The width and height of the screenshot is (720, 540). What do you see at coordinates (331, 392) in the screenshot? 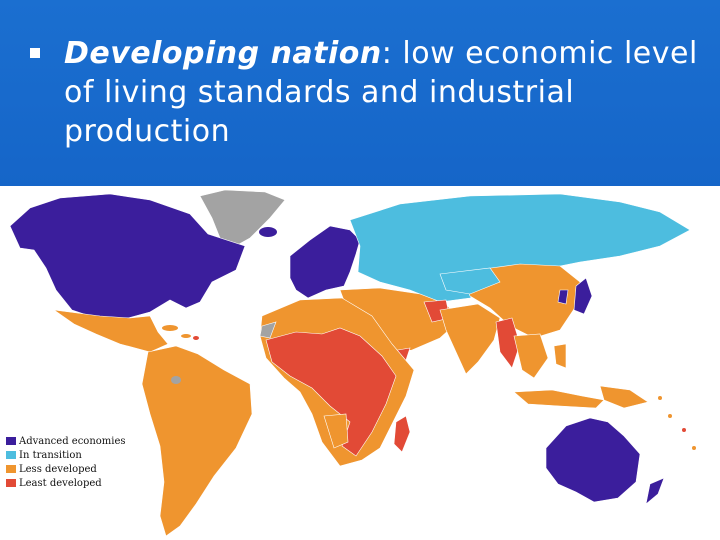
I see `region-least-developed-africa` at bounding box center [331, 392].